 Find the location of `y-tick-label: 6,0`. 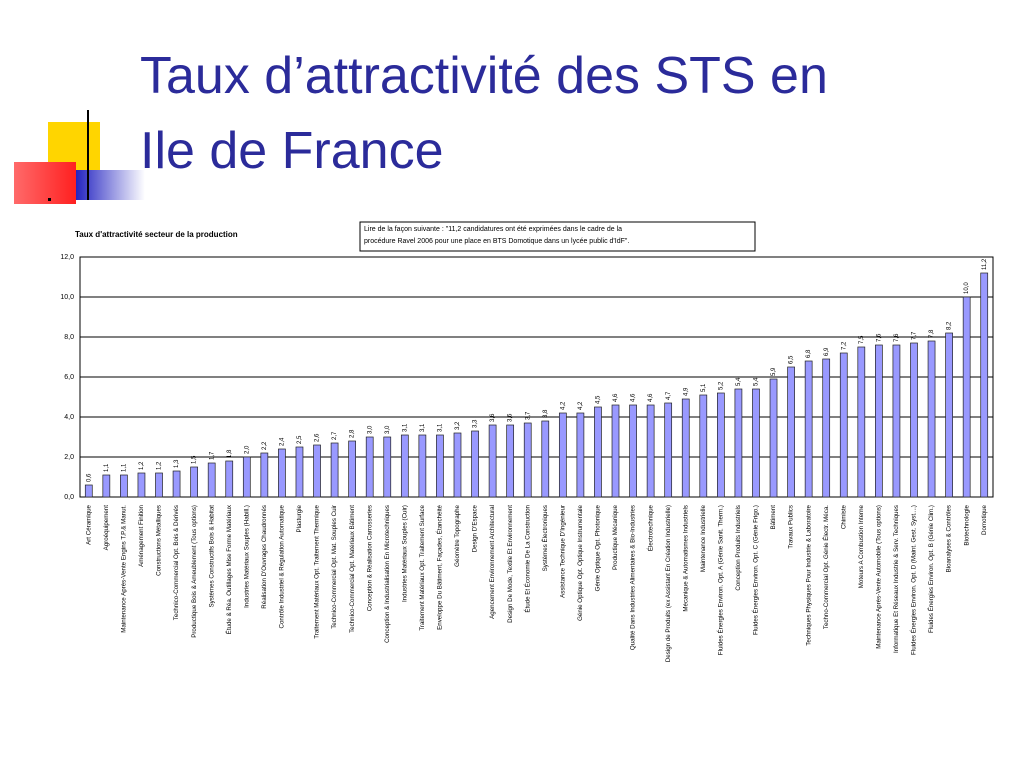

y-tick-label: 6,0 is located at coordinates (69, 377).